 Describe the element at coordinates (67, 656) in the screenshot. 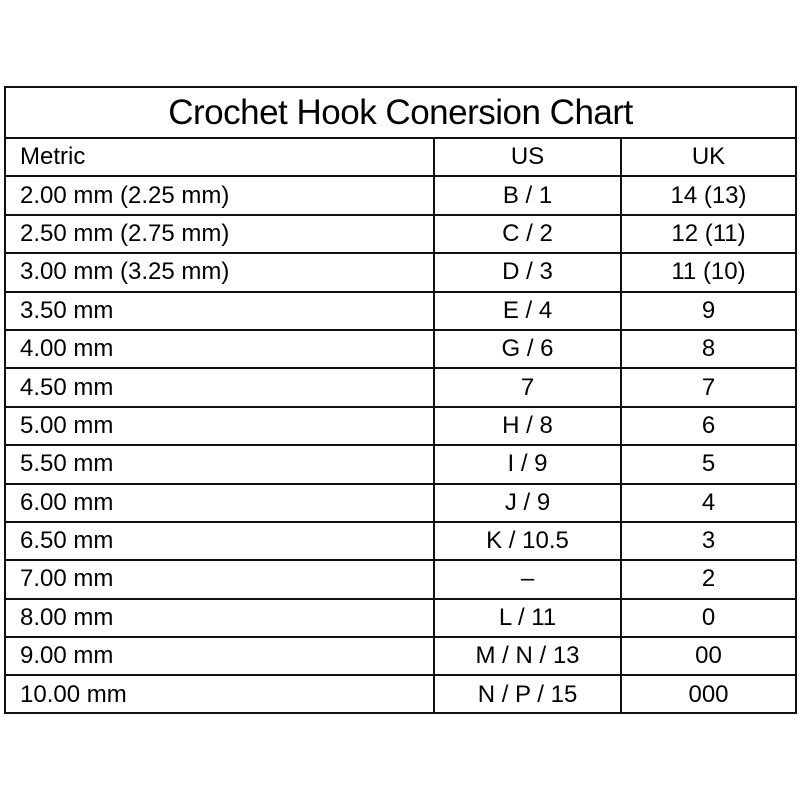

I see `metric-cell: 9.00 mm` at that location.